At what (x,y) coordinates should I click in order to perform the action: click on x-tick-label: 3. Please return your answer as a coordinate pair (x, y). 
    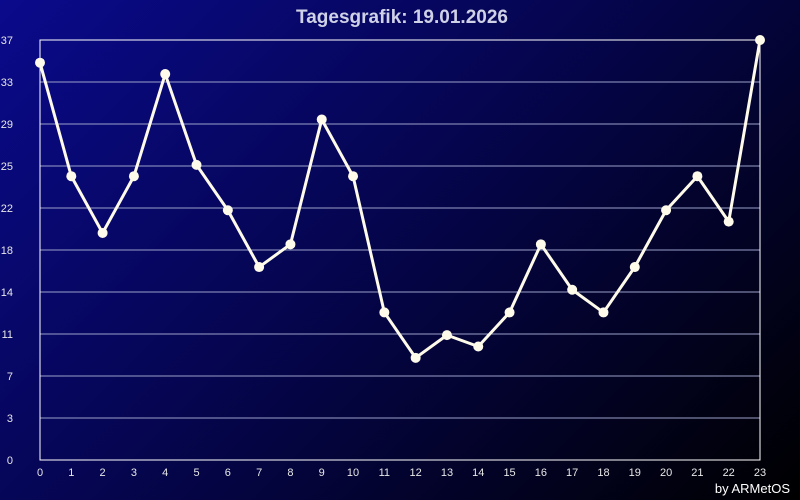
    Looking at the image, I should click on (134, 473).